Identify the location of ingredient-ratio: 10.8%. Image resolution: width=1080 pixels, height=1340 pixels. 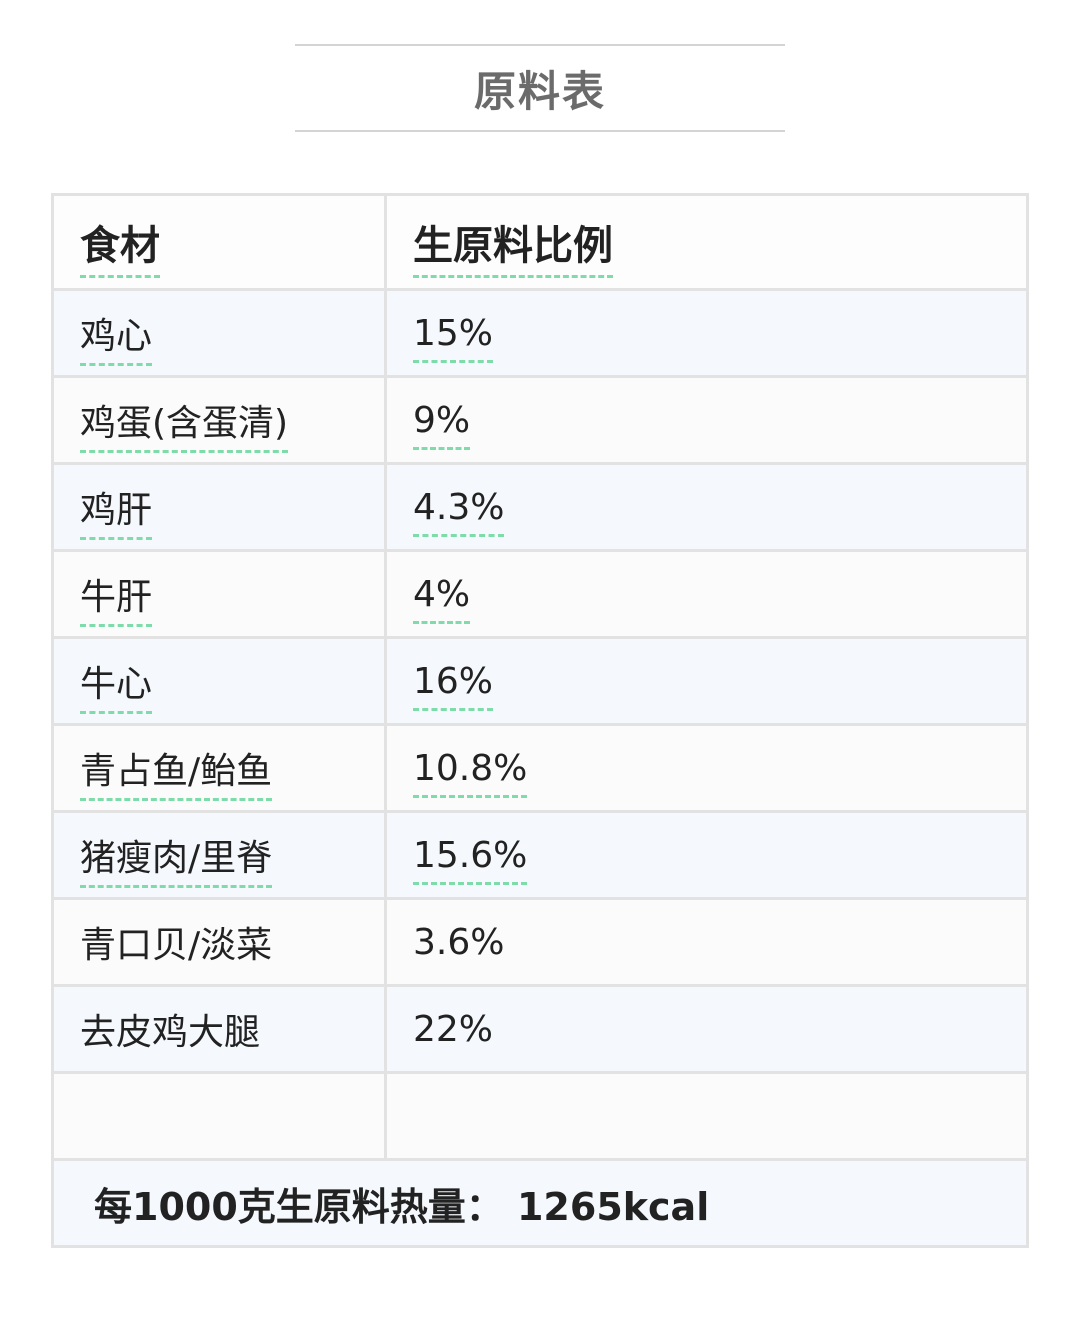
(470, 772).